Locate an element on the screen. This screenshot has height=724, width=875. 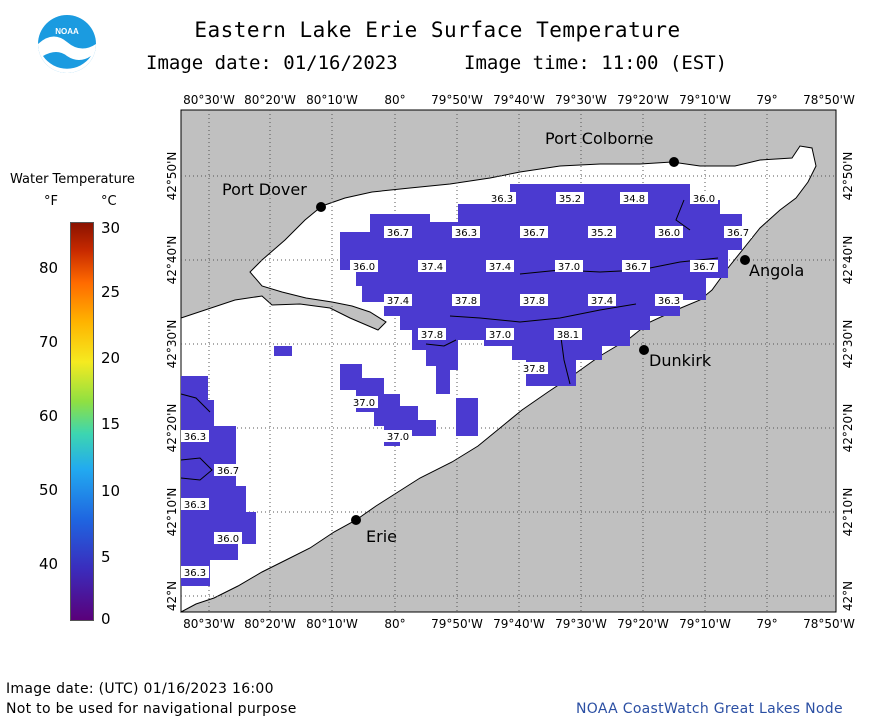
angola-marker is located at coordinates (745, 260).